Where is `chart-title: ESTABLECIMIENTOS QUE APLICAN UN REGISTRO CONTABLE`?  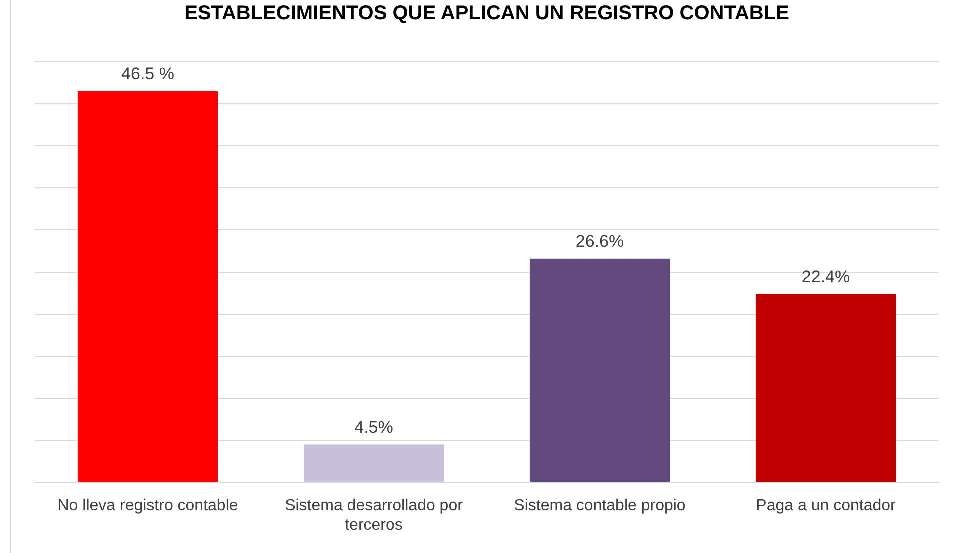 chart-title: ESTABLECIMIENTOS QUE APLICAN UN REGISTRO CONTABLE is located at coordinates (487, 13).